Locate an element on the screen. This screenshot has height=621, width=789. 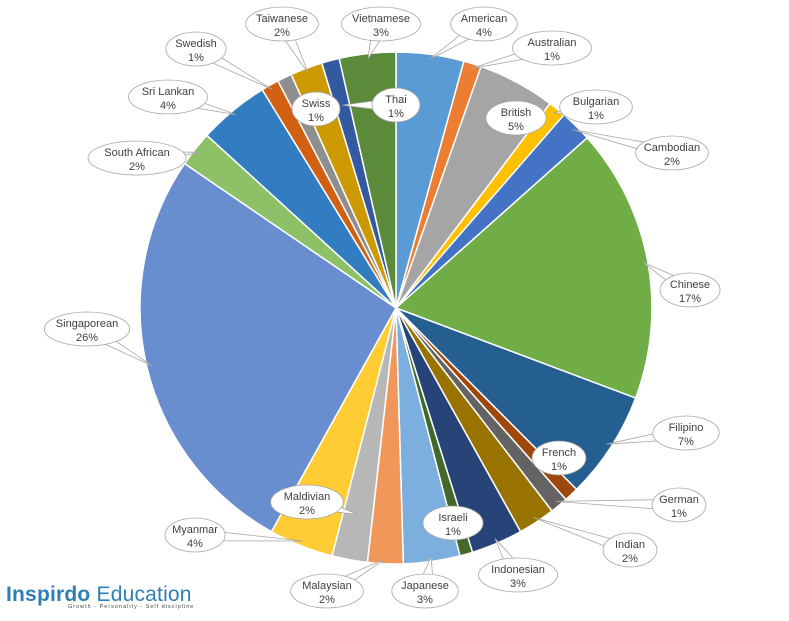
callout-south-african: South African 2% is located at coordinates (143, 158).